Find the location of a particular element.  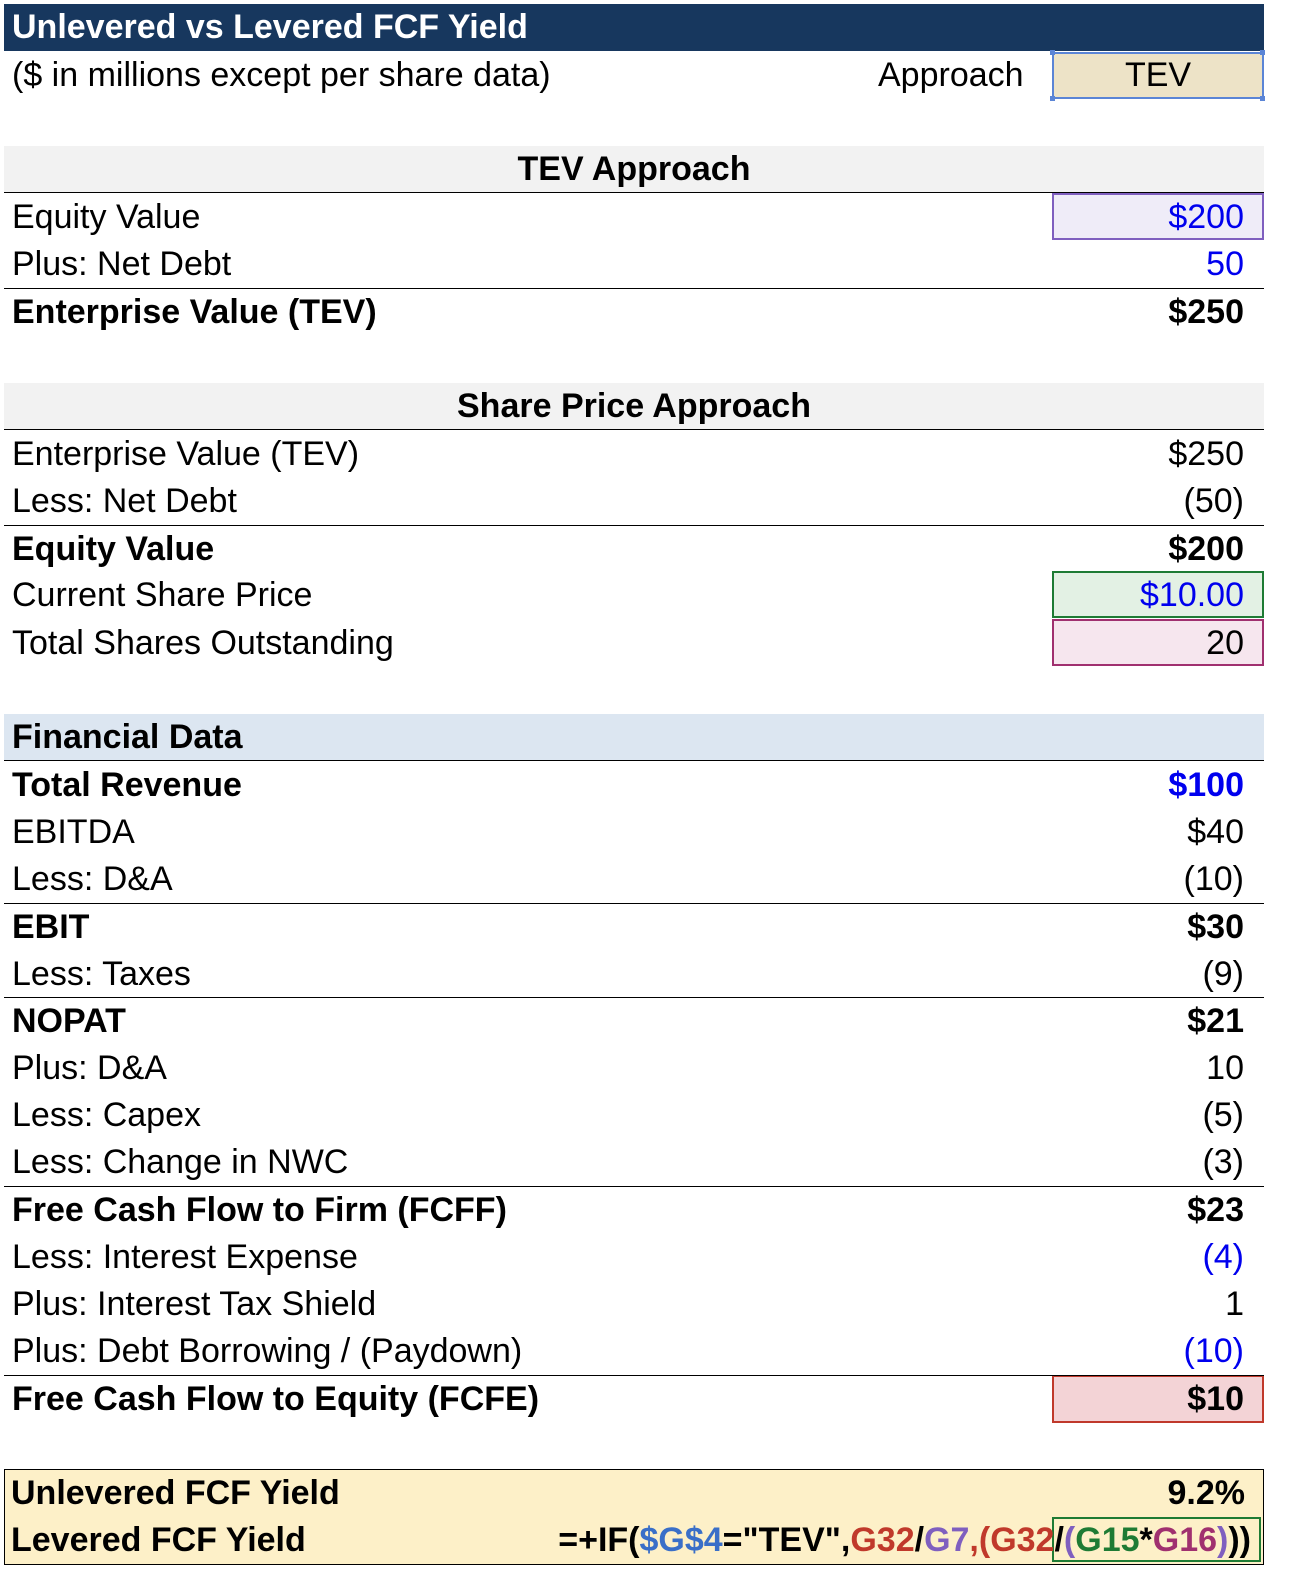

table-row: Less: Change in NWC (3) is located at coordinates (634, 1162).